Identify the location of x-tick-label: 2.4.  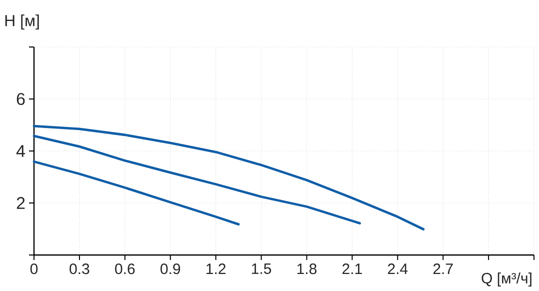
(398, 269).